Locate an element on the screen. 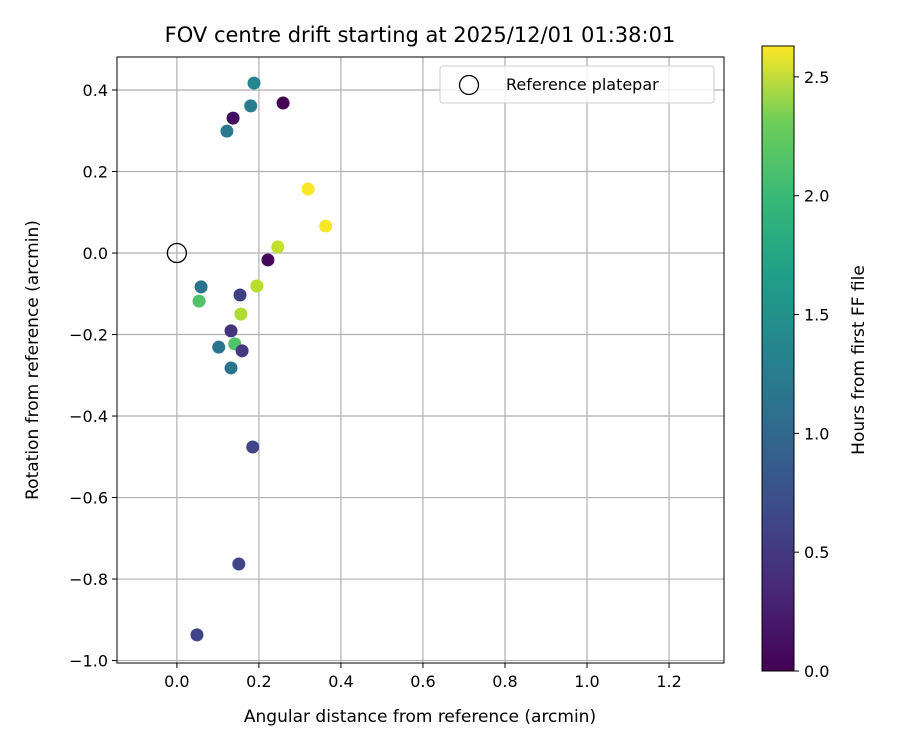 Image resolution: width=900 pixels, height=750 pixels. legend: Reference platepar is located at coordinates (577, 84).